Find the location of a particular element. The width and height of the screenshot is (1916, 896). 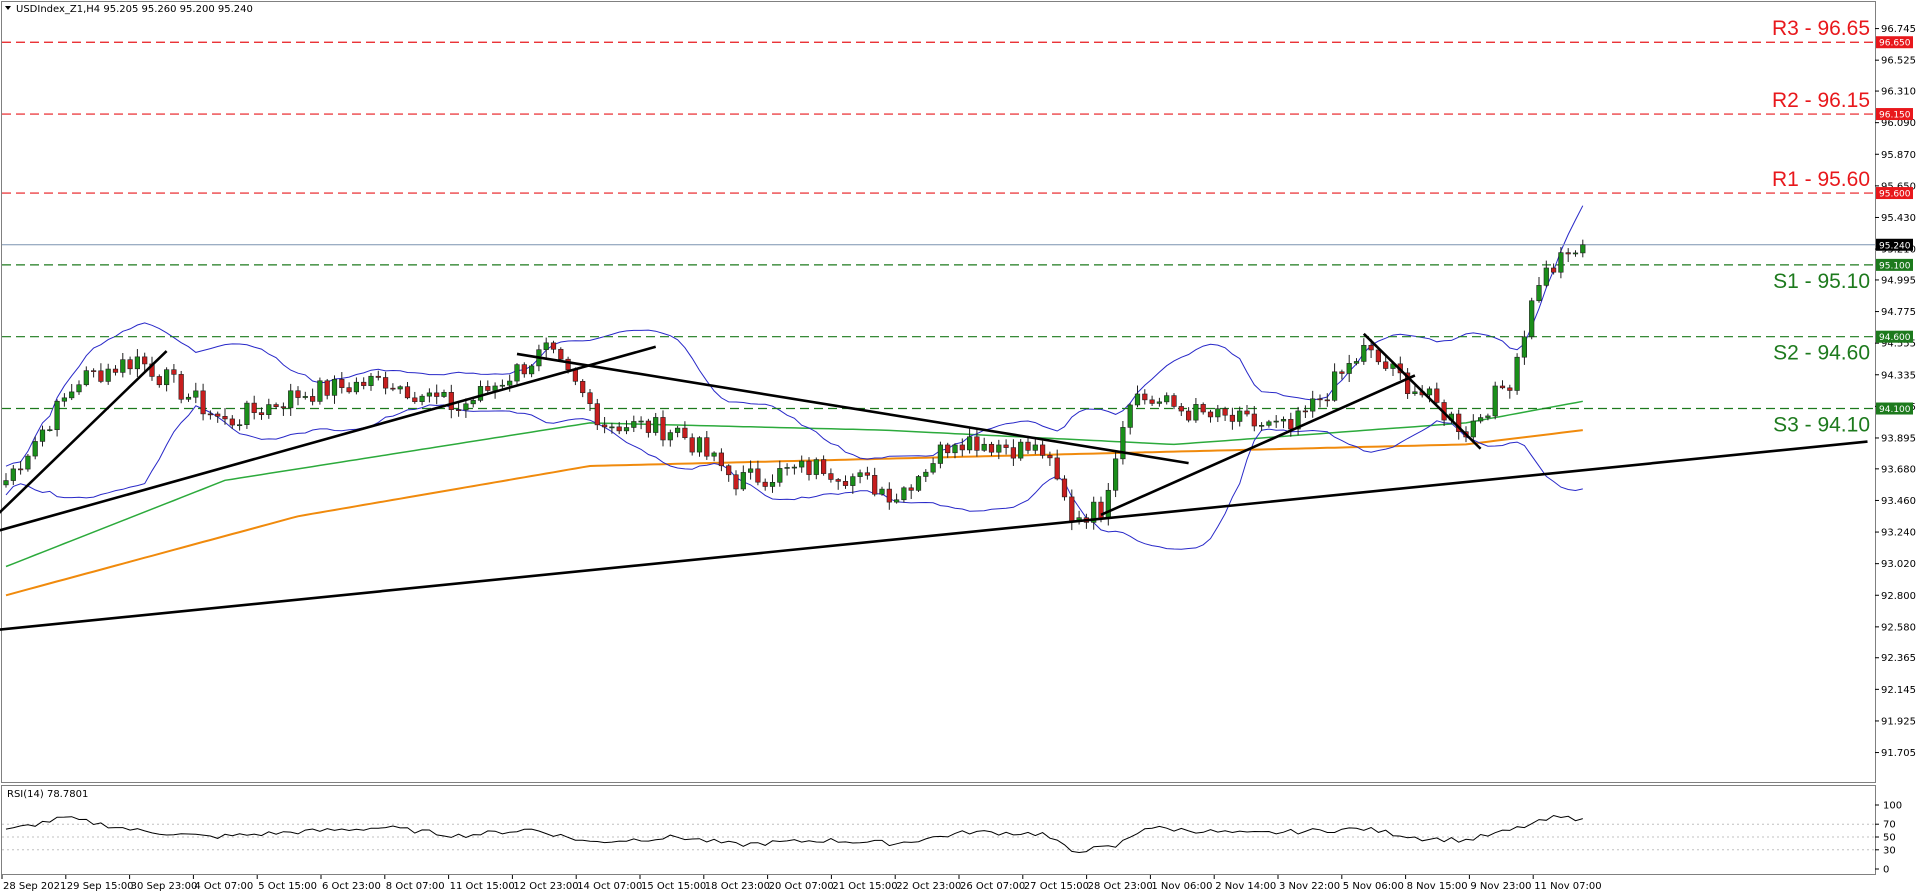

rsi-tick-label: 0 is located at coordinates (1886, 870).